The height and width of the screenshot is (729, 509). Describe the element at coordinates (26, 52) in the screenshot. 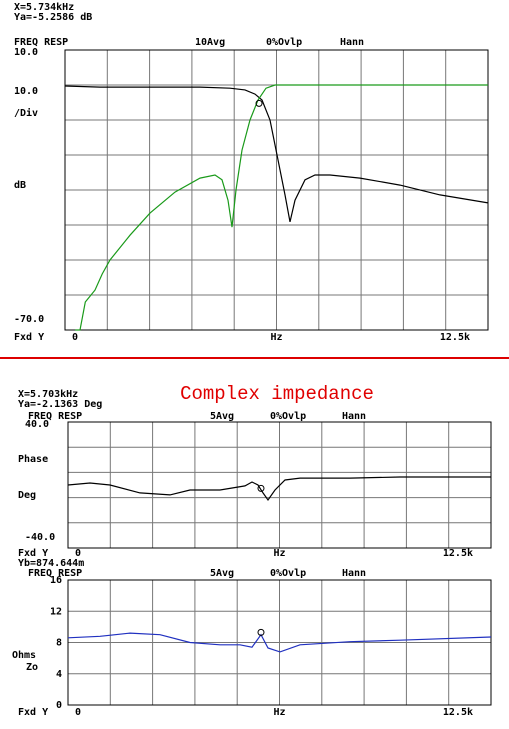

I see `y-tick-label: 10.0` at that location.